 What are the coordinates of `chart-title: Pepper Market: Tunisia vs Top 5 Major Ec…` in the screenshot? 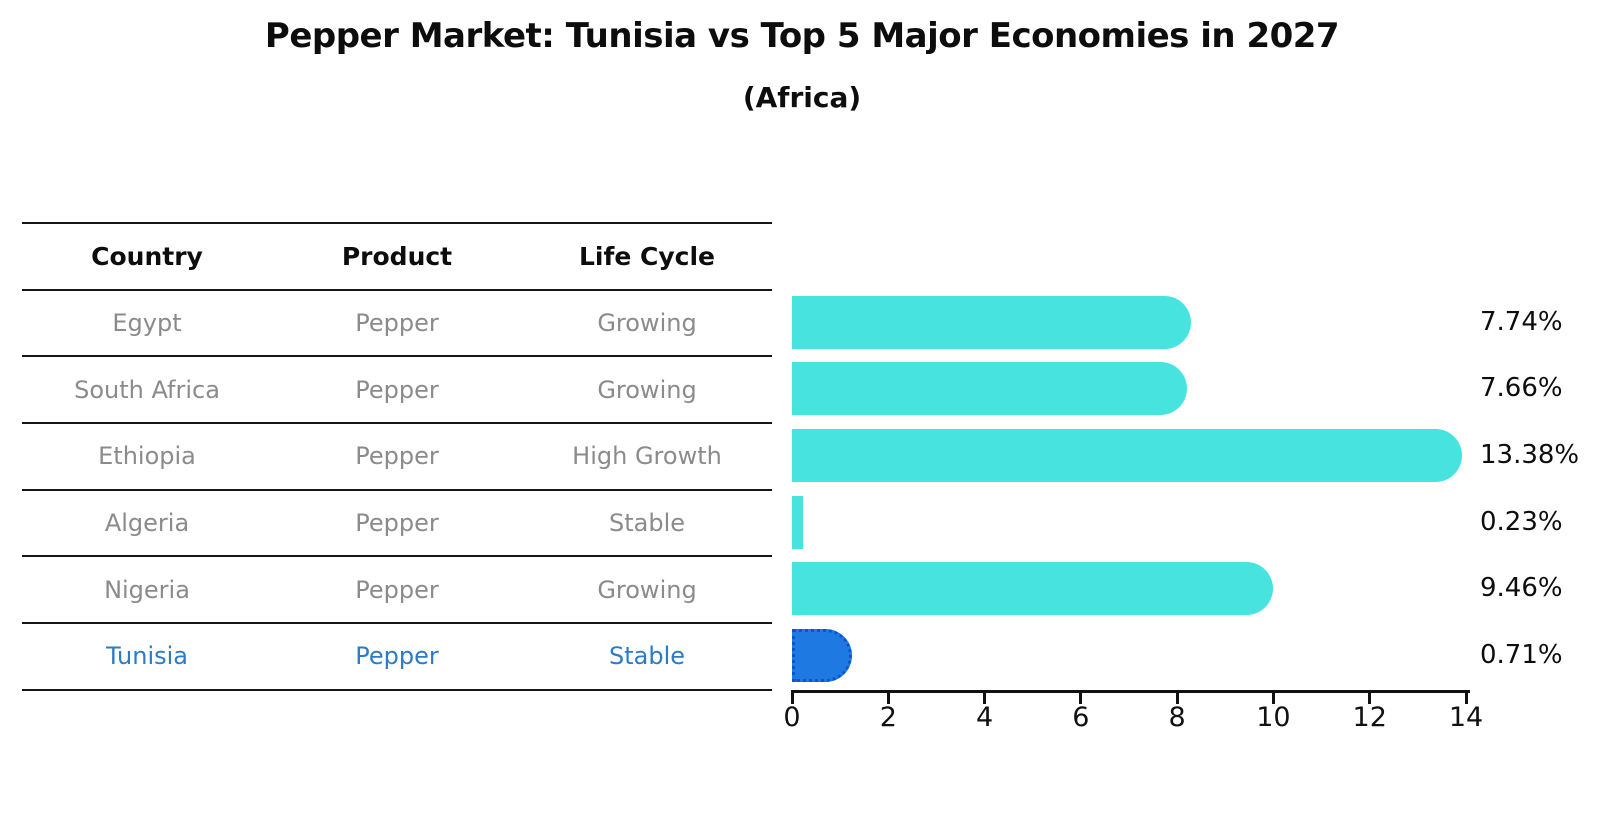 It's located at (802, 36).